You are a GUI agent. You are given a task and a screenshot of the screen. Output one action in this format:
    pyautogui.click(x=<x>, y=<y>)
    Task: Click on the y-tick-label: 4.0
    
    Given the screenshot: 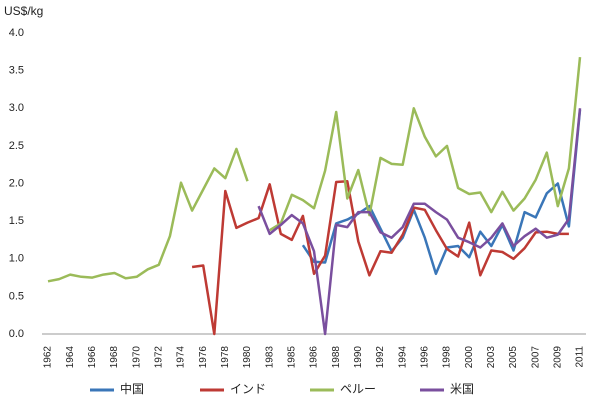 What is the action you would take?
    pyautogui.click(x=16, y=33)
    